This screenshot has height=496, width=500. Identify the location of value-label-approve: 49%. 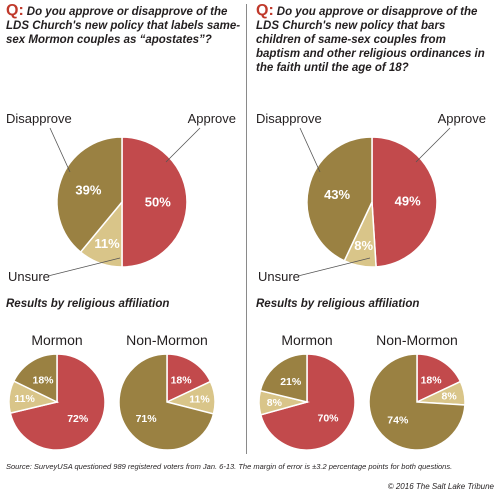
(408, 200).